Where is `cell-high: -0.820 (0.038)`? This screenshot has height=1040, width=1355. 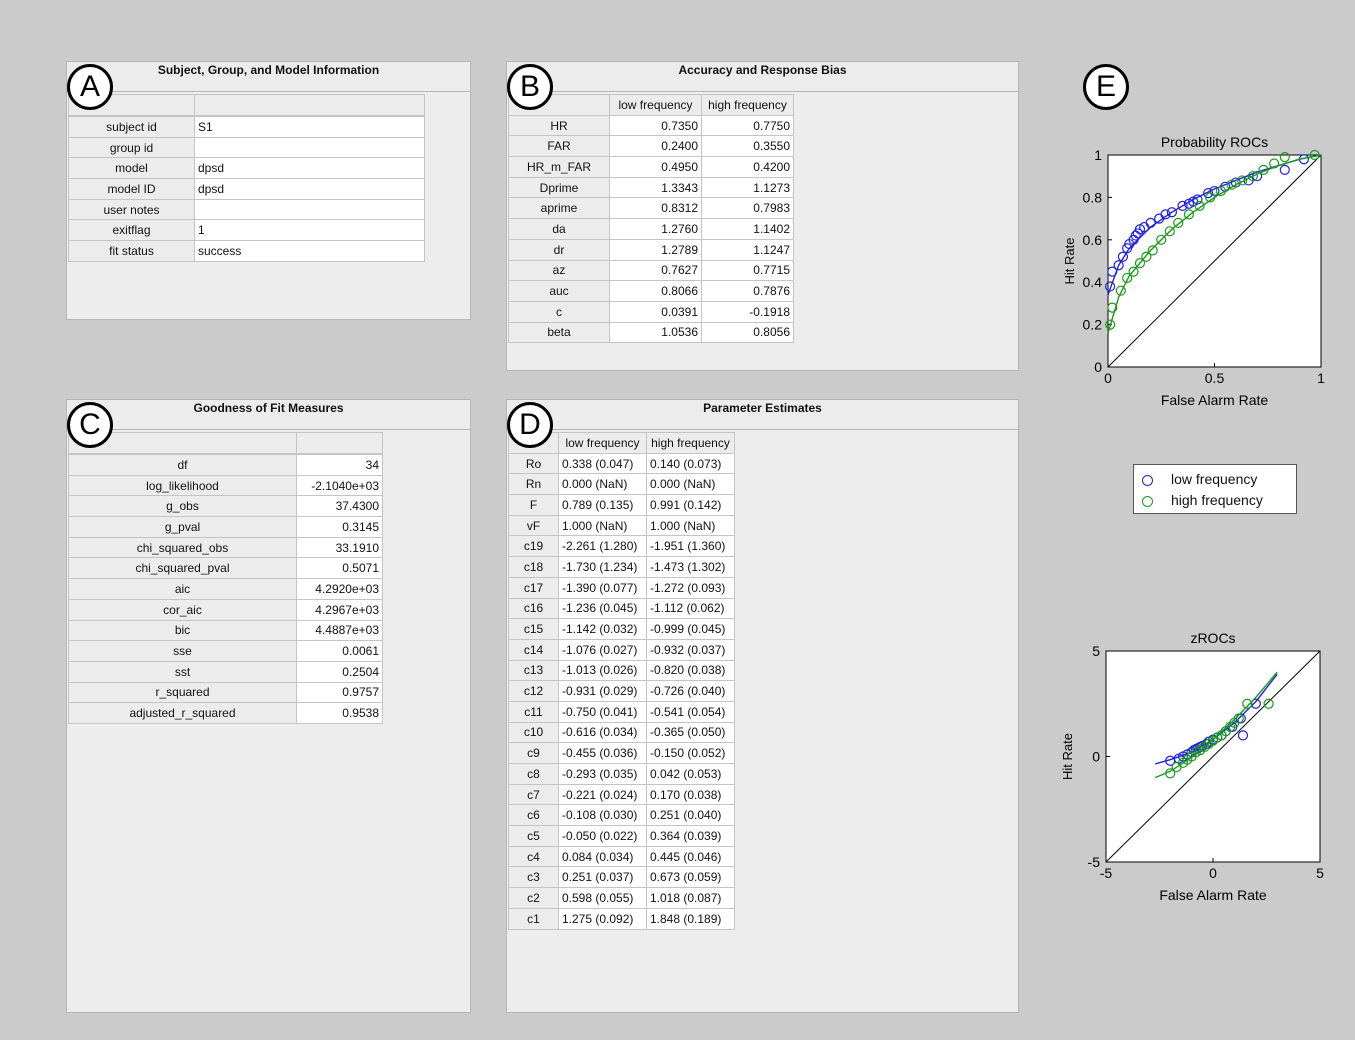 cell-high: -0.820 (0.038) is located at coordinates (690, 670).